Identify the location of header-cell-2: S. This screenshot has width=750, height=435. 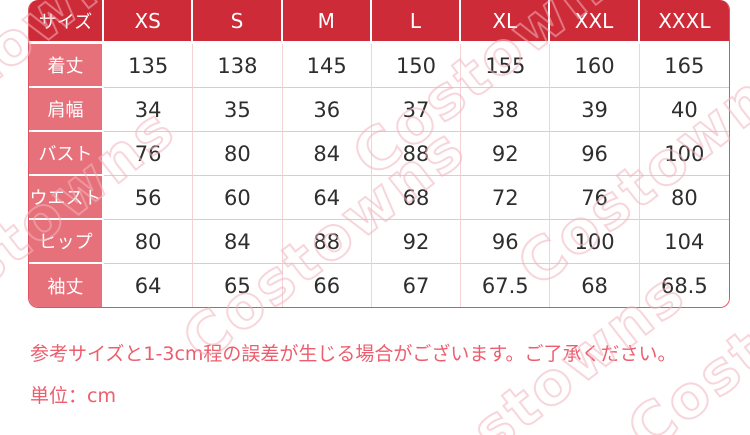
(238, 22).